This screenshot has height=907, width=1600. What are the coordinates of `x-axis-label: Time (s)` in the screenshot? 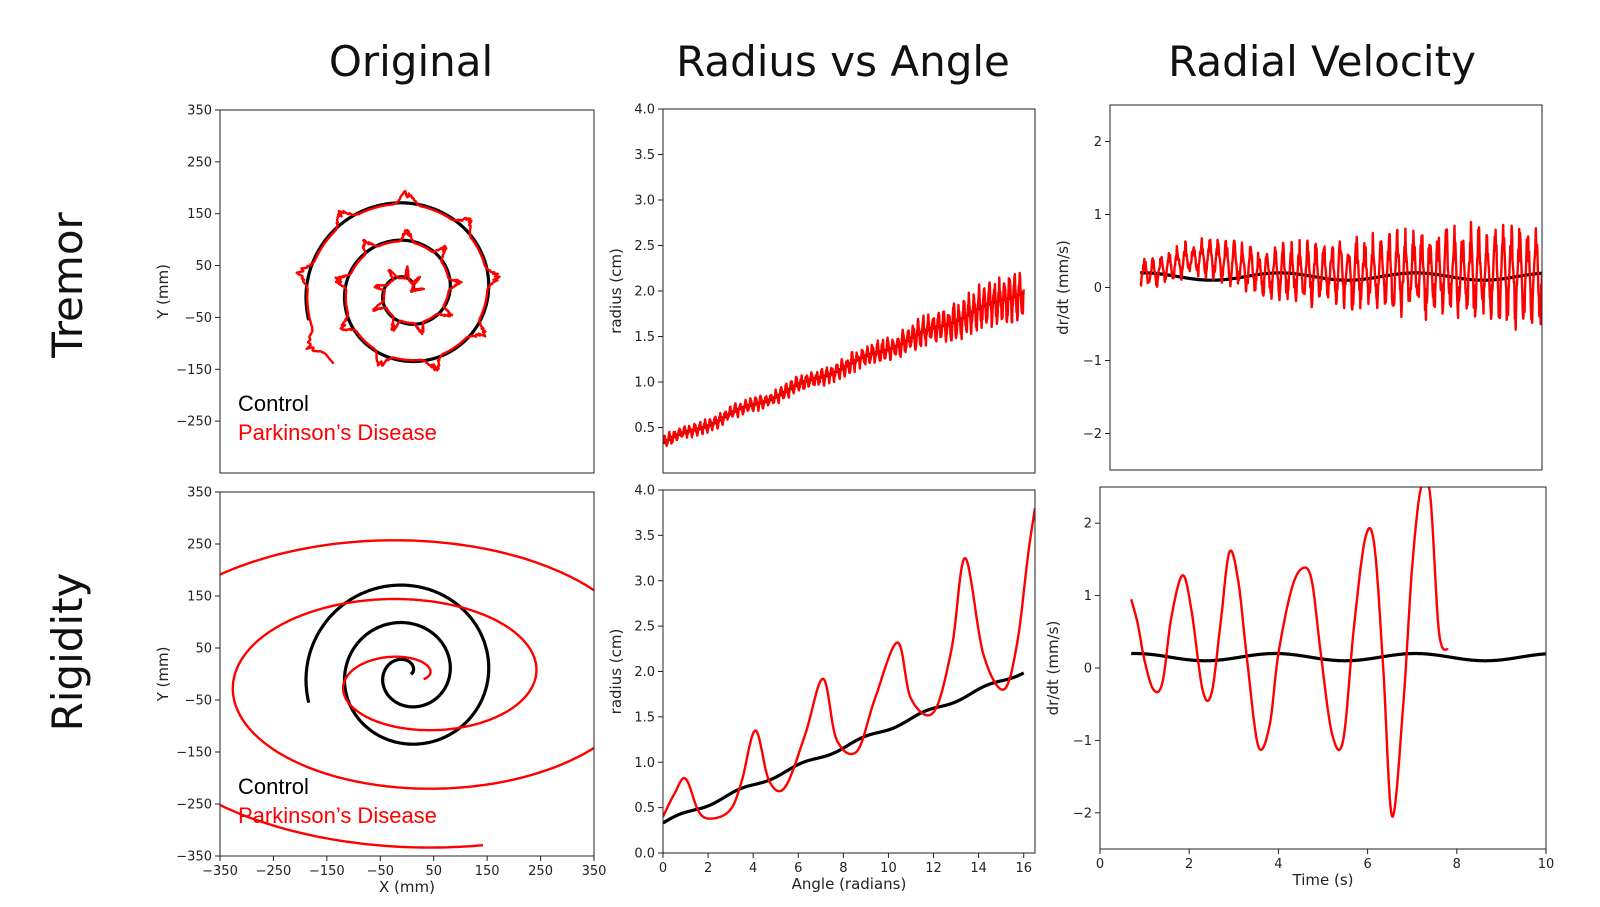 It's located at (1323, 880).